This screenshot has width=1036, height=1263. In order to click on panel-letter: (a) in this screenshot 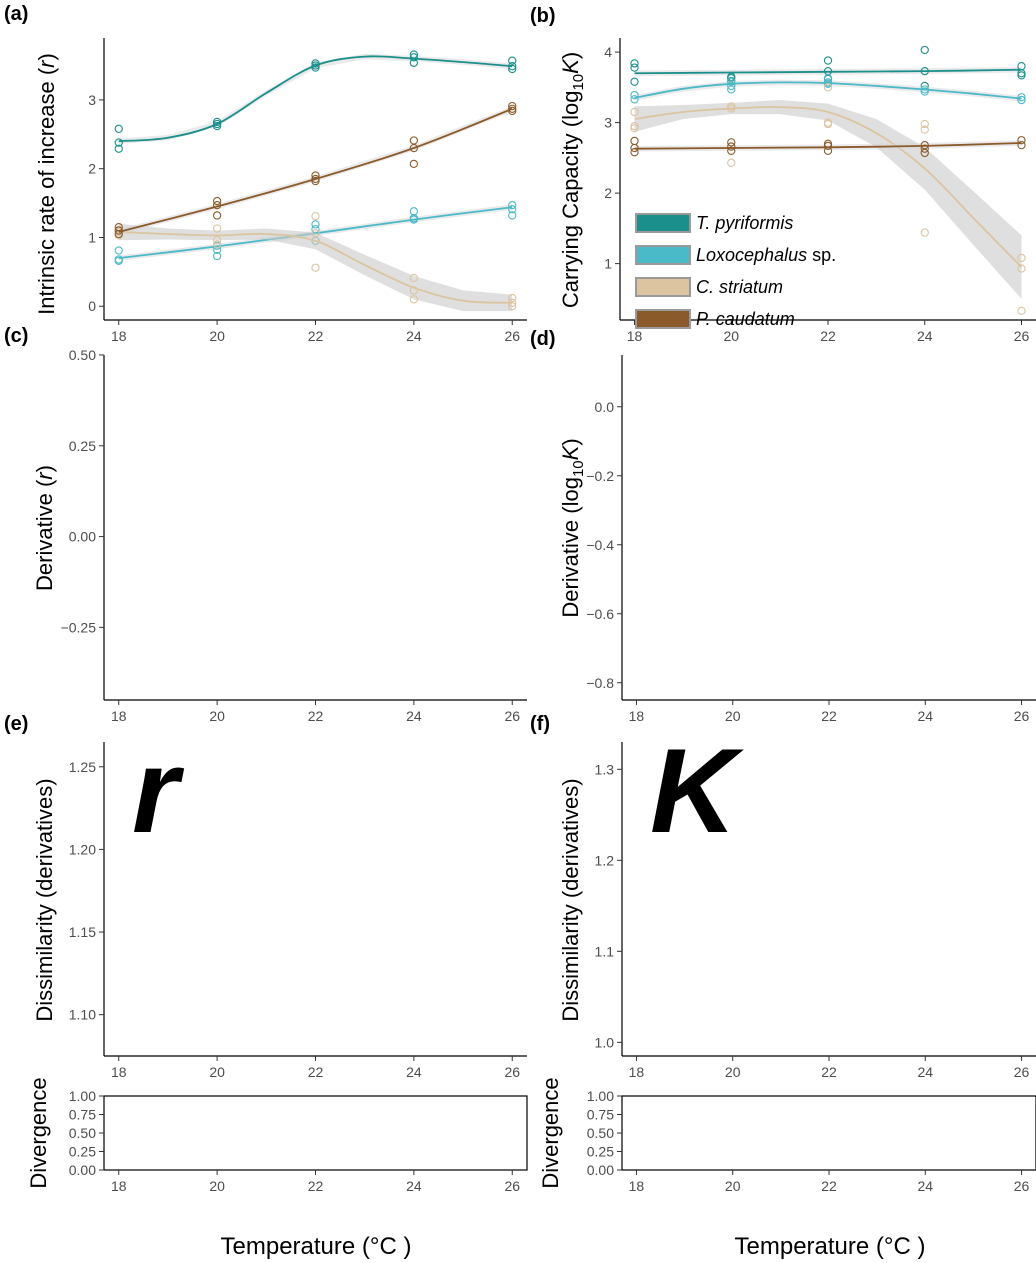, I will do `click(16, 14)`.